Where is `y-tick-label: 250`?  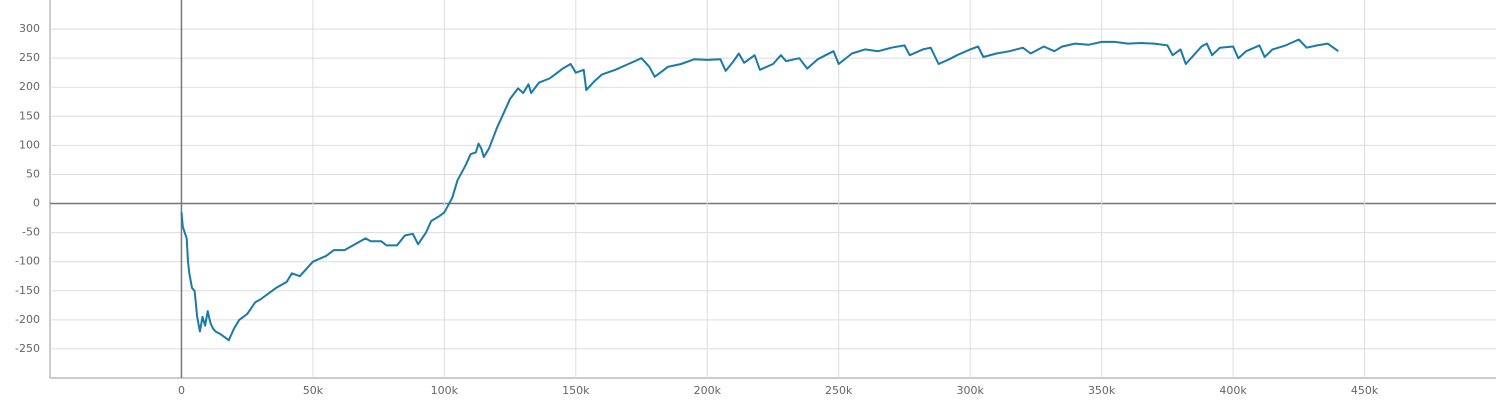
y-tick-label: 250 is located at coordinates (29, 57).